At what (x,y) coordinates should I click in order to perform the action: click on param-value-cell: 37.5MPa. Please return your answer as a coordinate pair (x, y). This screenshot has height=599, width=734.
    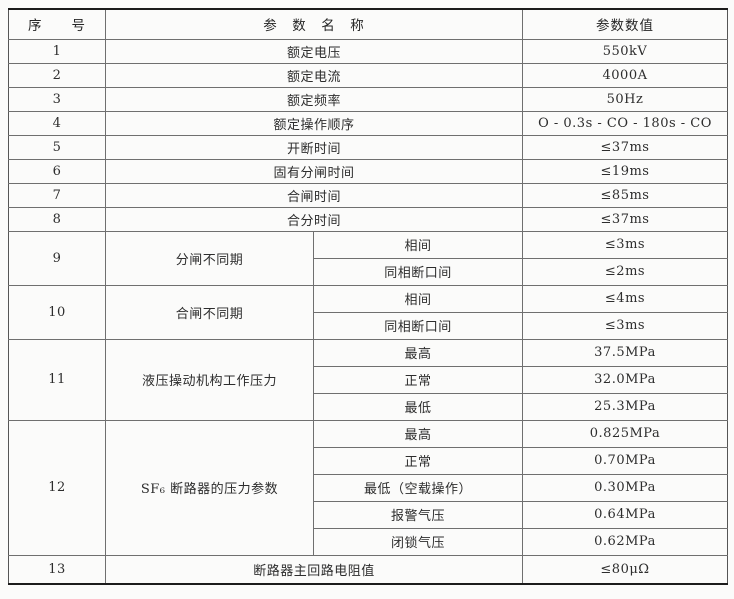
    Looking at the image, I should click on (625, 352).